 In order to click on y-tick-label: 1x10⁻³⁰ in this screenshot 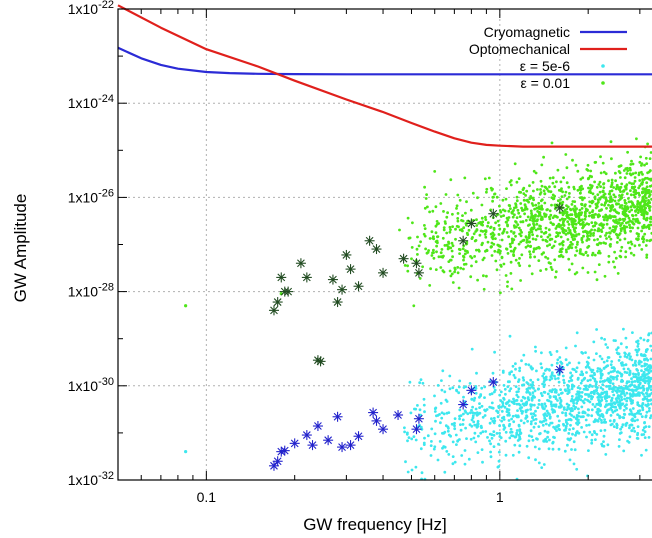, I will do `click(91, 385)`.